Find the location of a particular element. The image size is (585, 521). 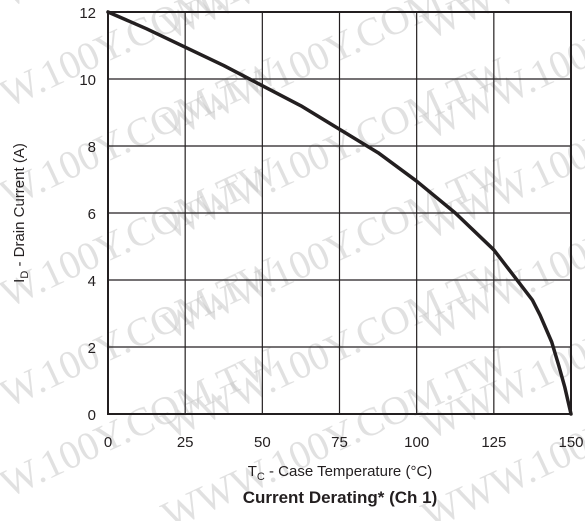

x-axis-title-main: T is located at coordinates (252, 471).